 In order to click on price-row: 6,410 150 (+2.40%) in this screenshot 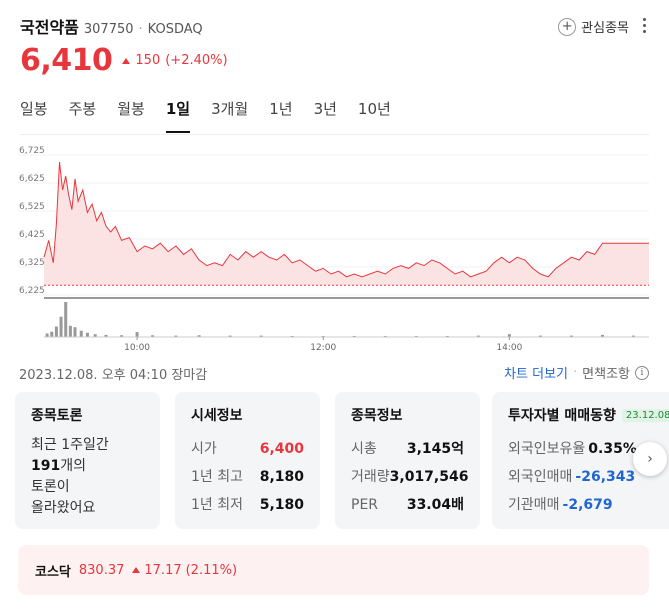, I will do `click(124, 60)`.